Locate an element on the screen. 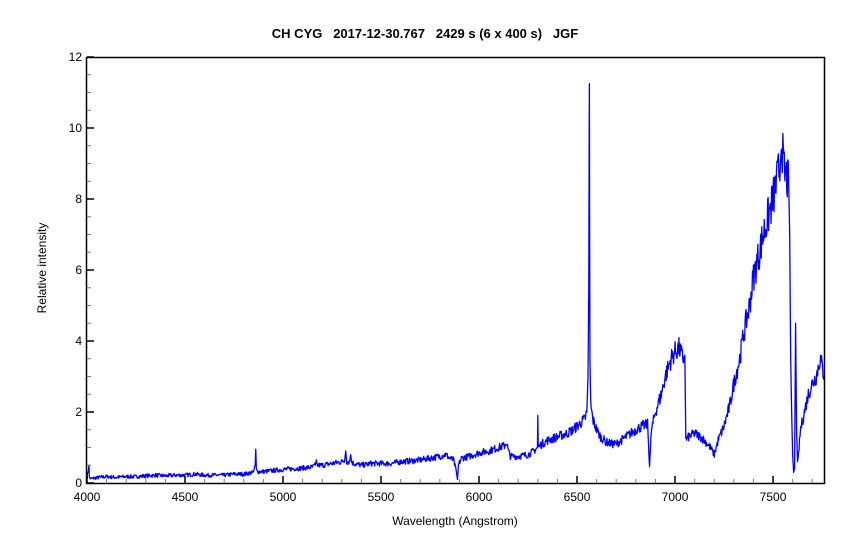  y-tick-label: 0 is located at coordinates (78, 483).